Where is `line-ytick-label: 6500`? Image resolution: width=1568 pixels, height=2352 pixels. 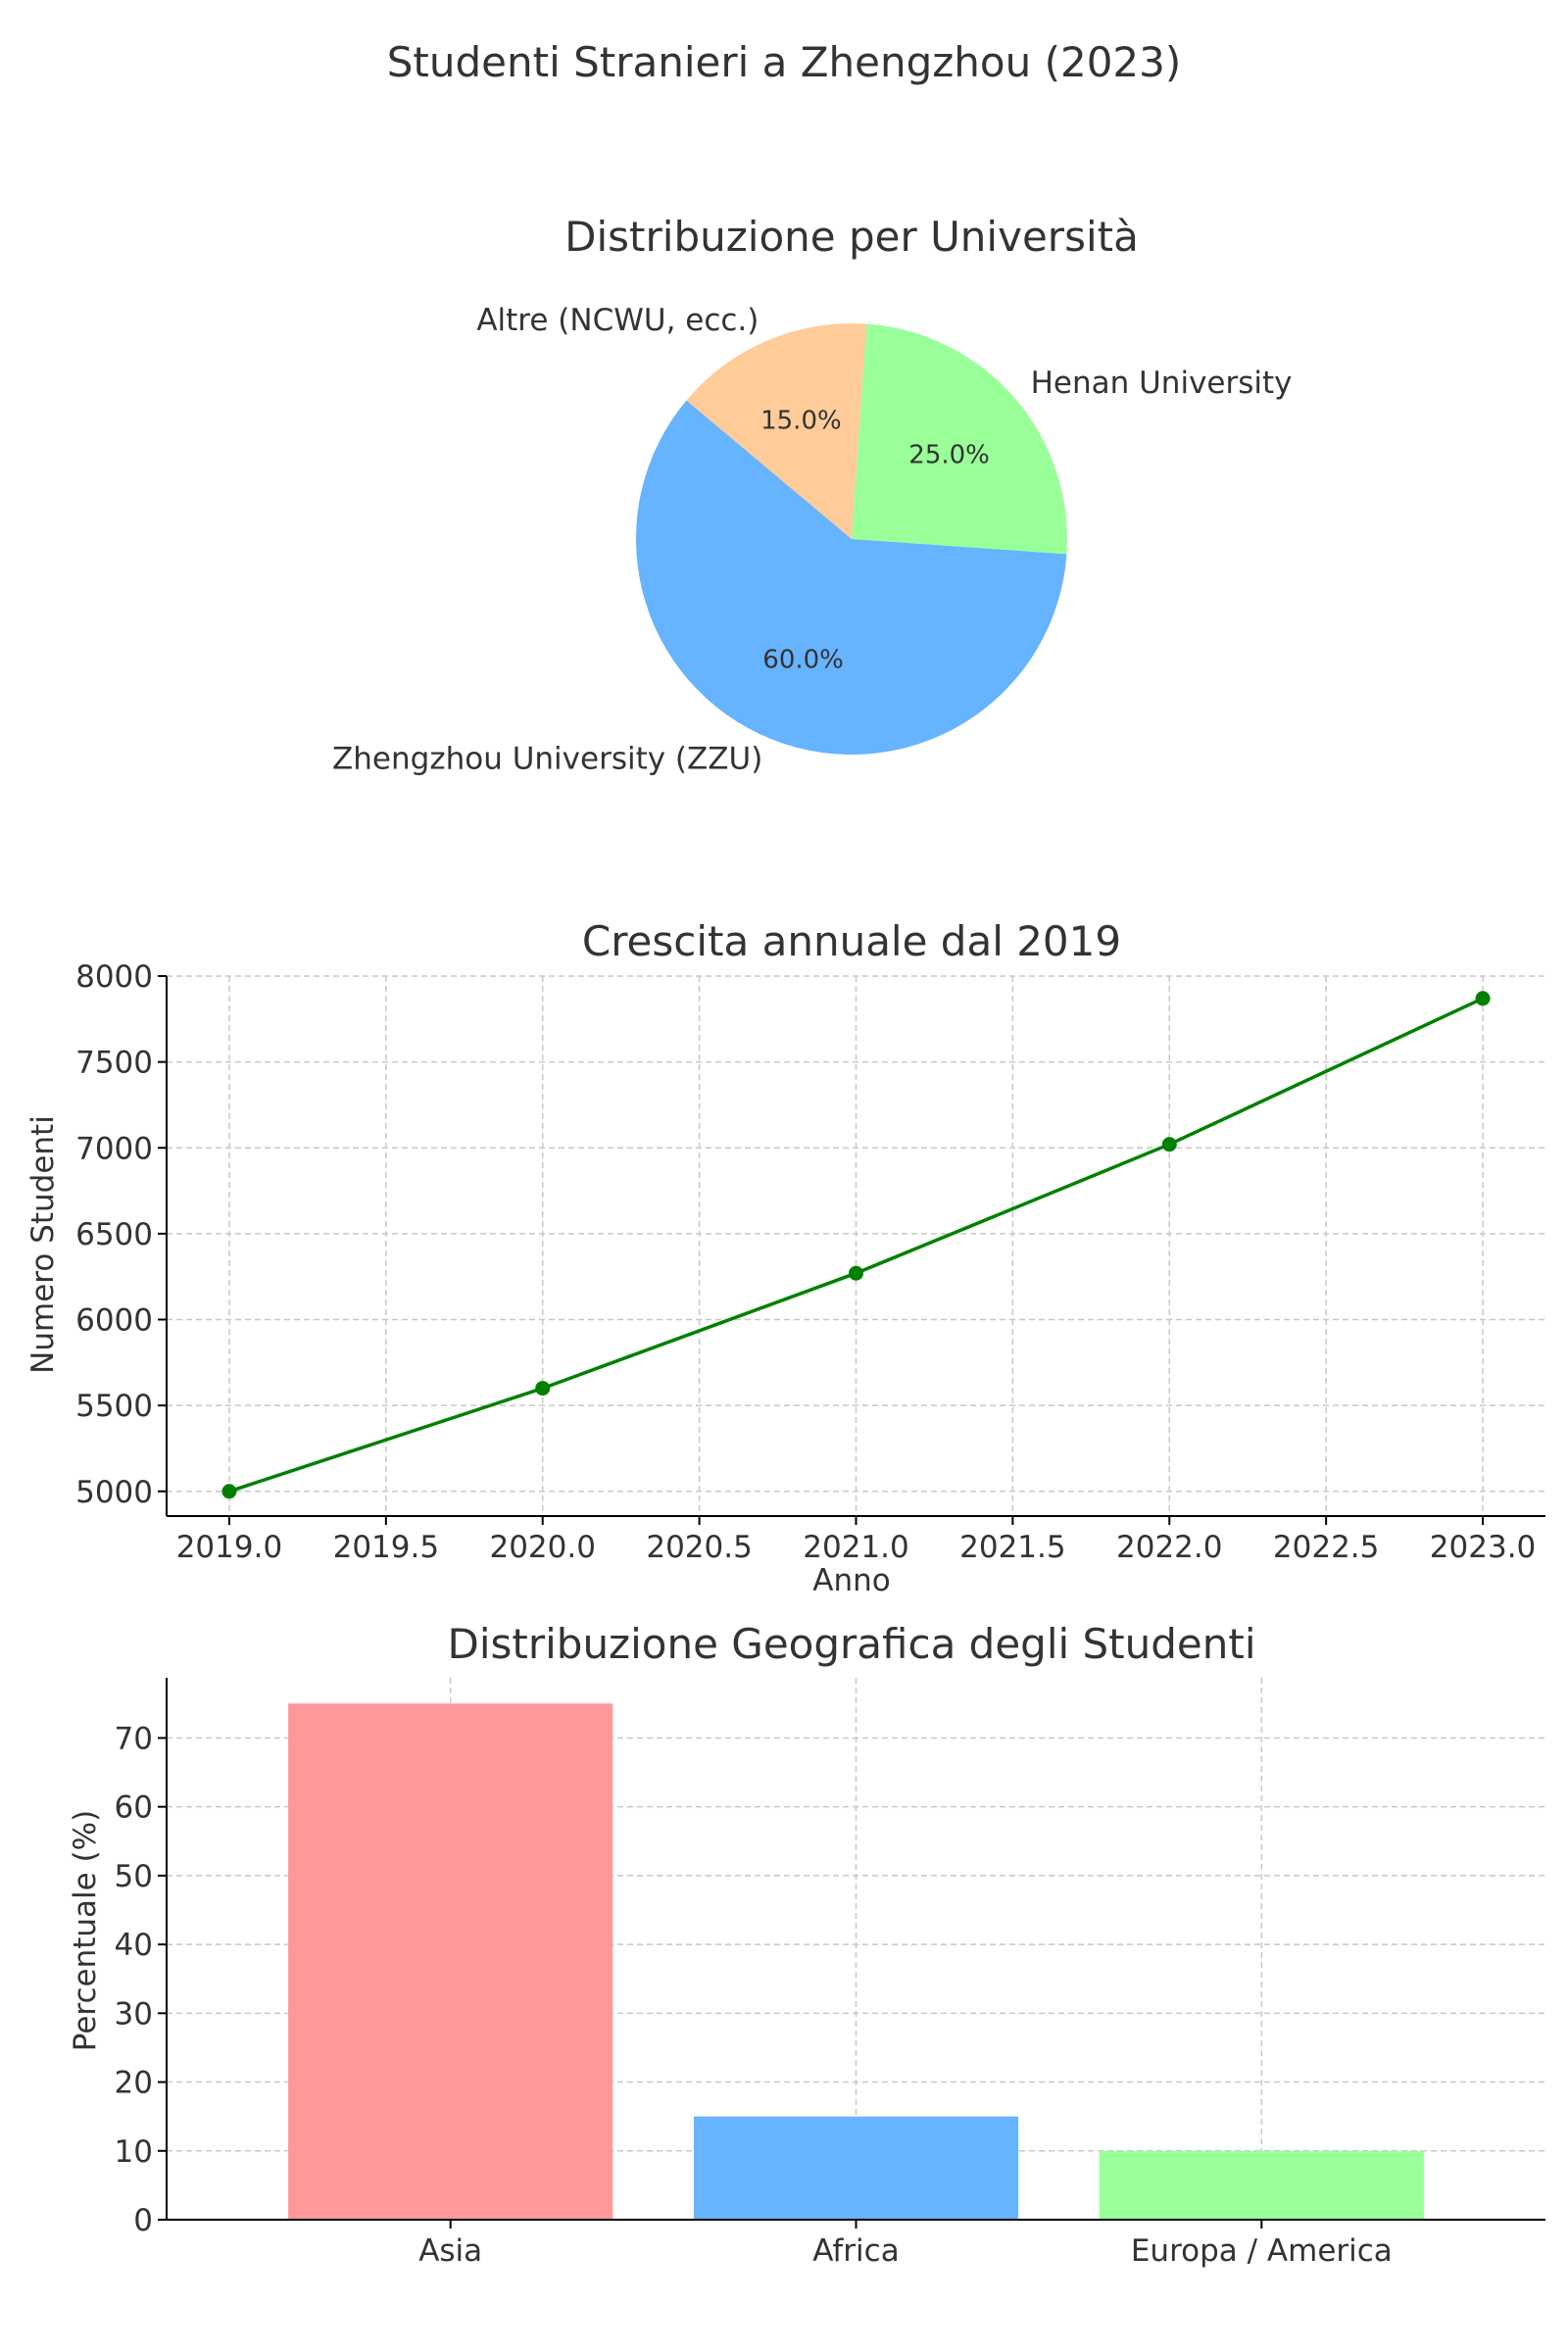 line-ytick-label: 6500 is located at coordinates (114, 1234).